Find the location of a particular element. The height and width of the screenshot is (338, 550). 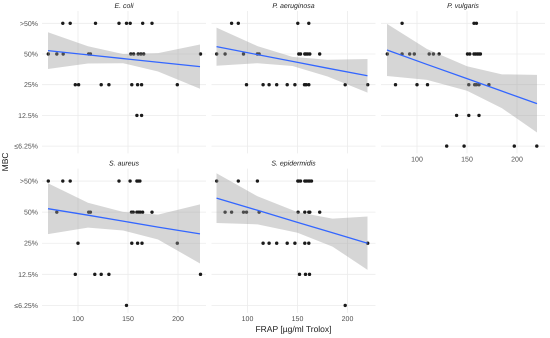

y-axis-title: MBC is located at coordinates (5, 162).